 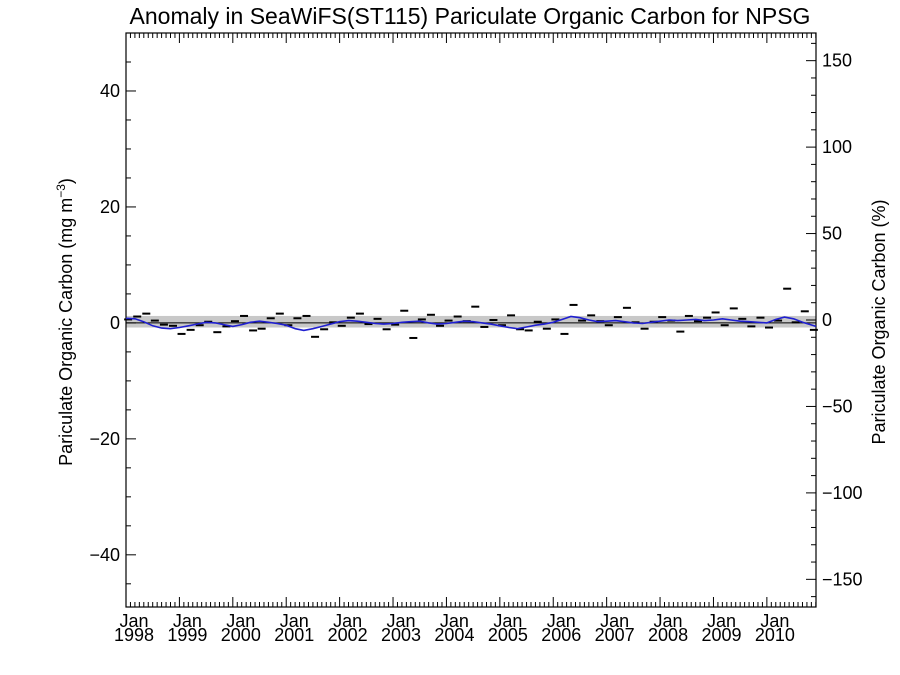 What do you see at coordinates (842, 579) in the screenshot?
I see `y-right-tick-label: −150` at bounding box center [842, 579].